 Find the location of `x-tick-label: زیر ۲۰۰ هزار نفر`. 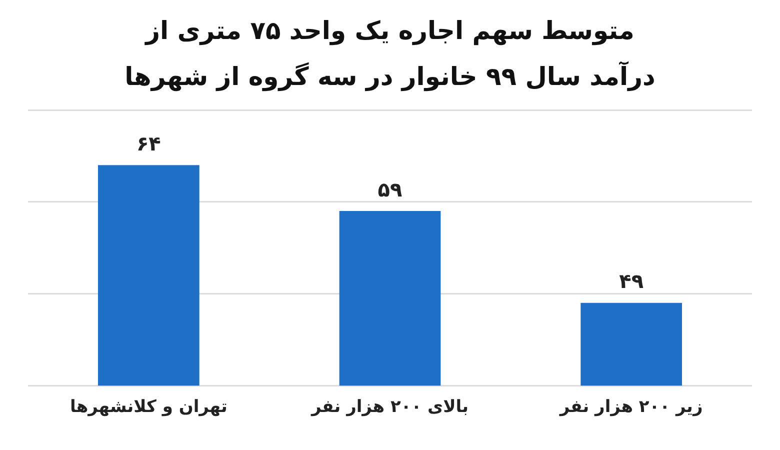

x-tick-label: زیر ۲۰۰ هزار نفر is located at coordinates (630, 407).